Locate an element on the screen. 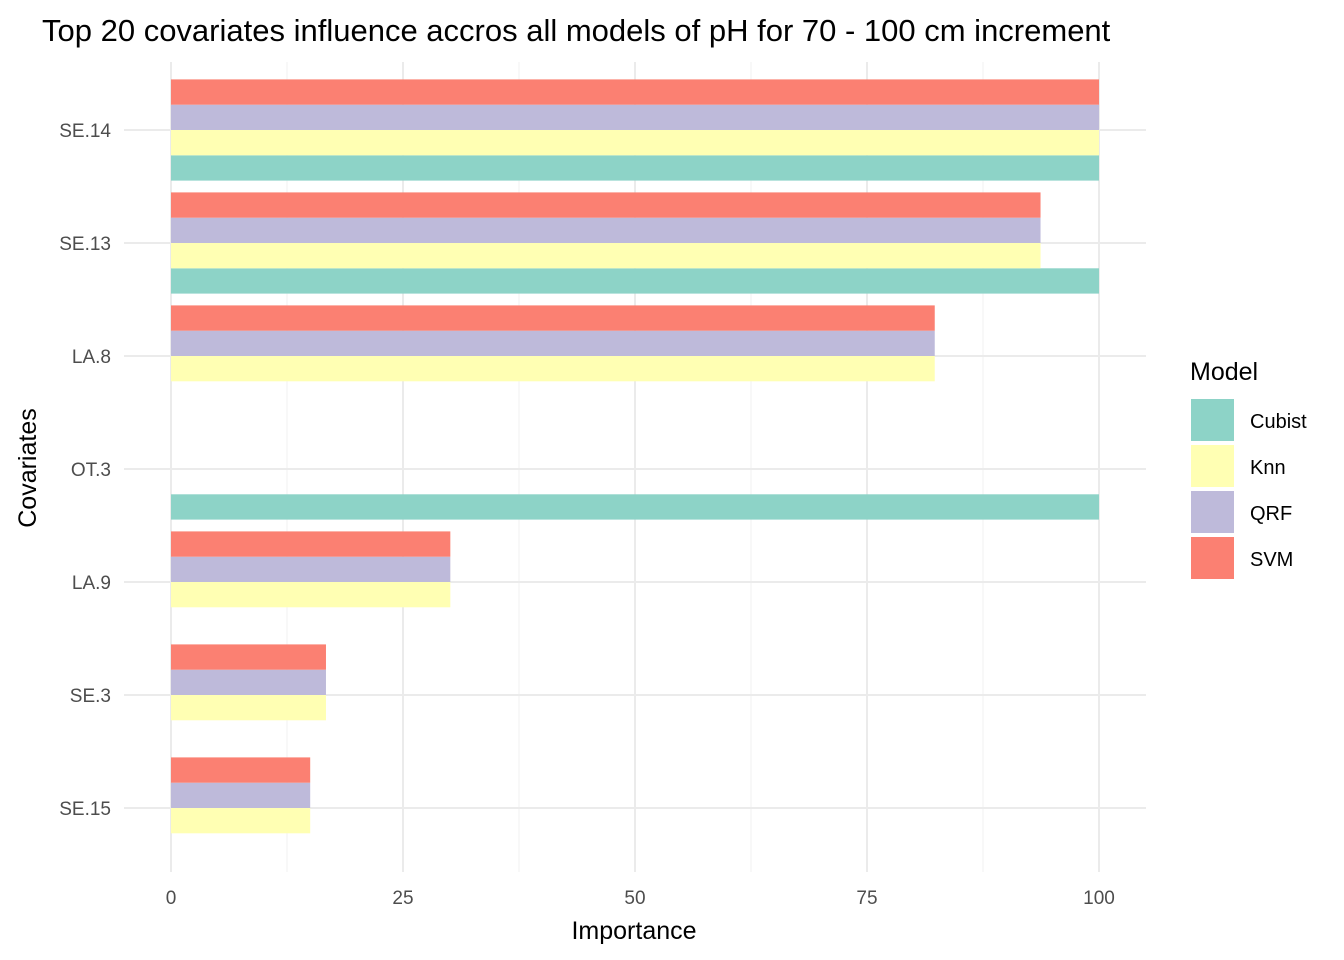 The height and width of the screenshot is (960, 1344). legend-label-svm: SVM is located at coordinates (1271, 560).